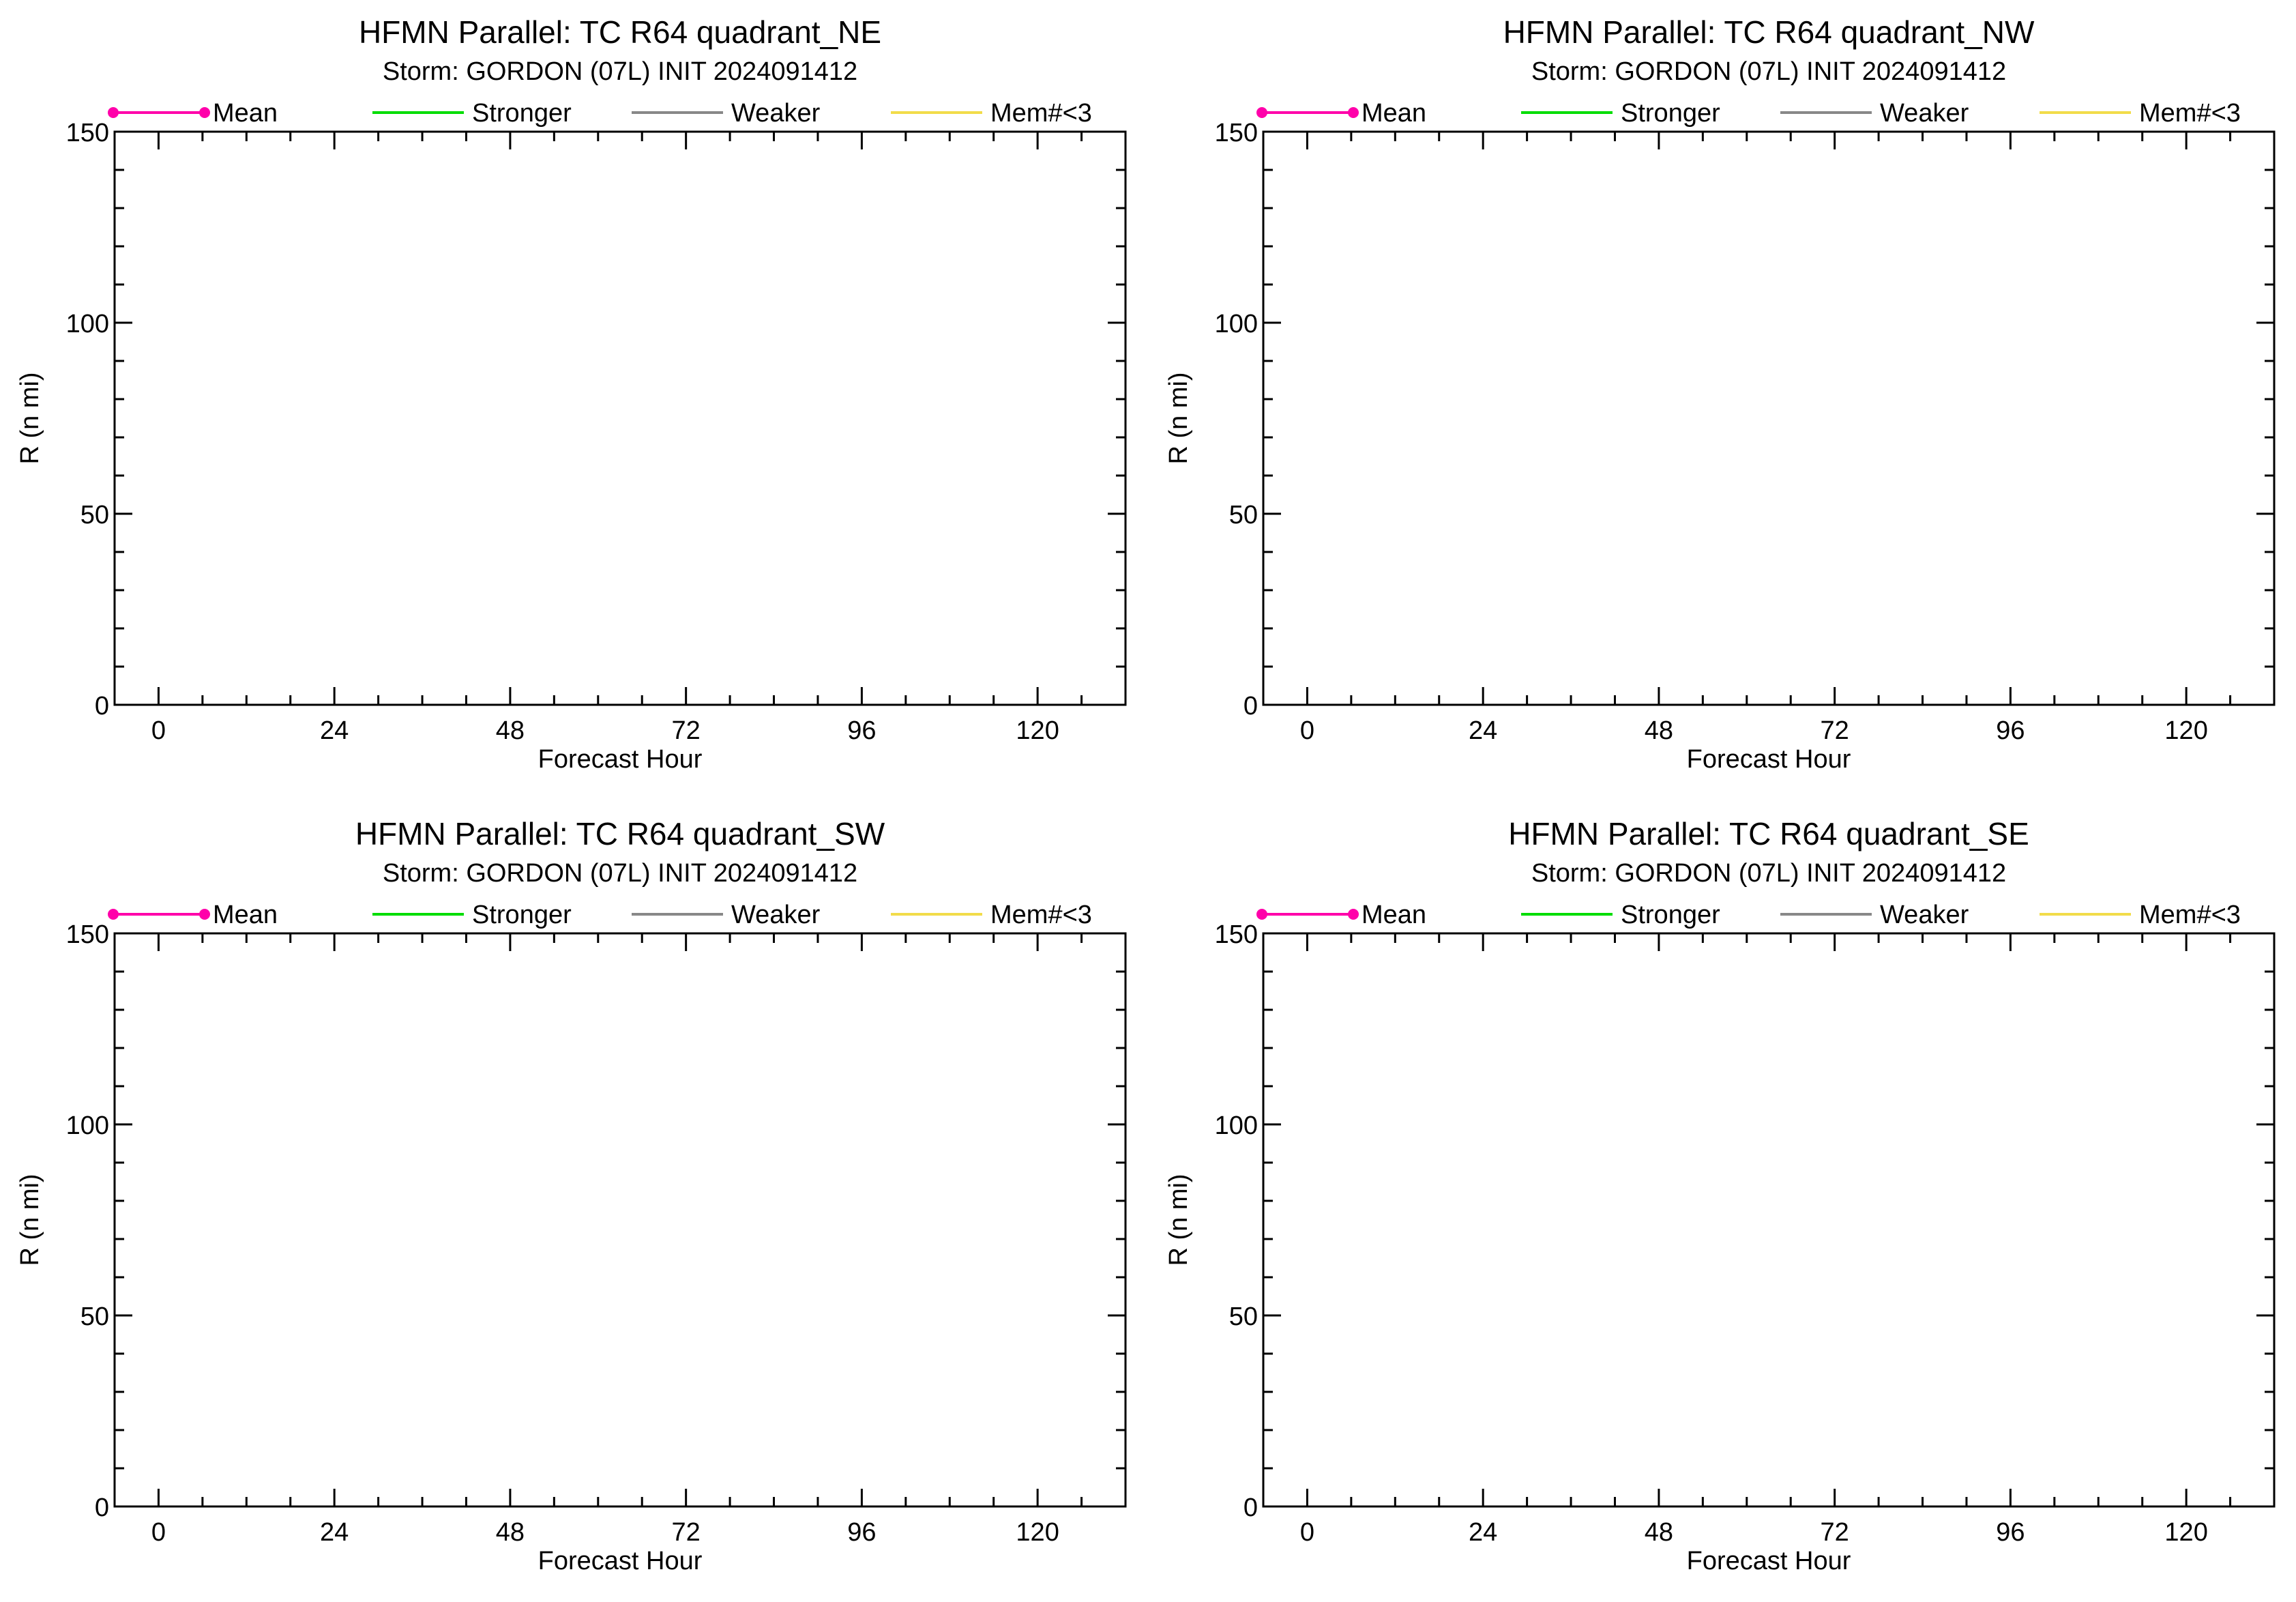 This screenshot has height=1602, width=2296. Describe the element at coordinates (1768, 834) in the screenshot. I see `chart-title: HFMN Parallel: TC R64 quadrant_SE` at that location.